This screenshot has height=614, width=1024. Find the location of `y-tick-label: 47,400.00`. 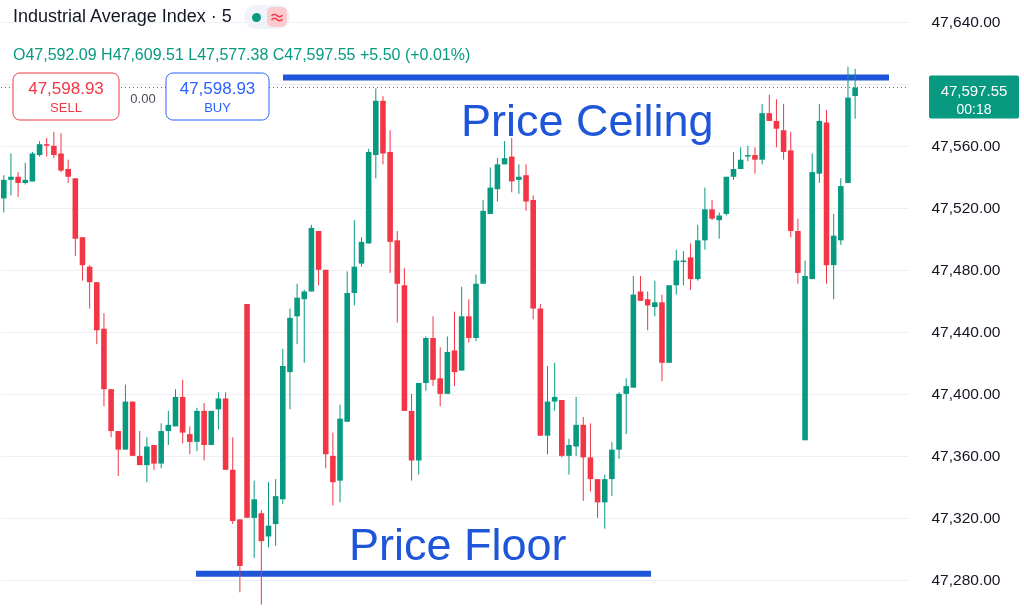

y-tick-label: 47,400.00 is located at coordinates (966, 394).